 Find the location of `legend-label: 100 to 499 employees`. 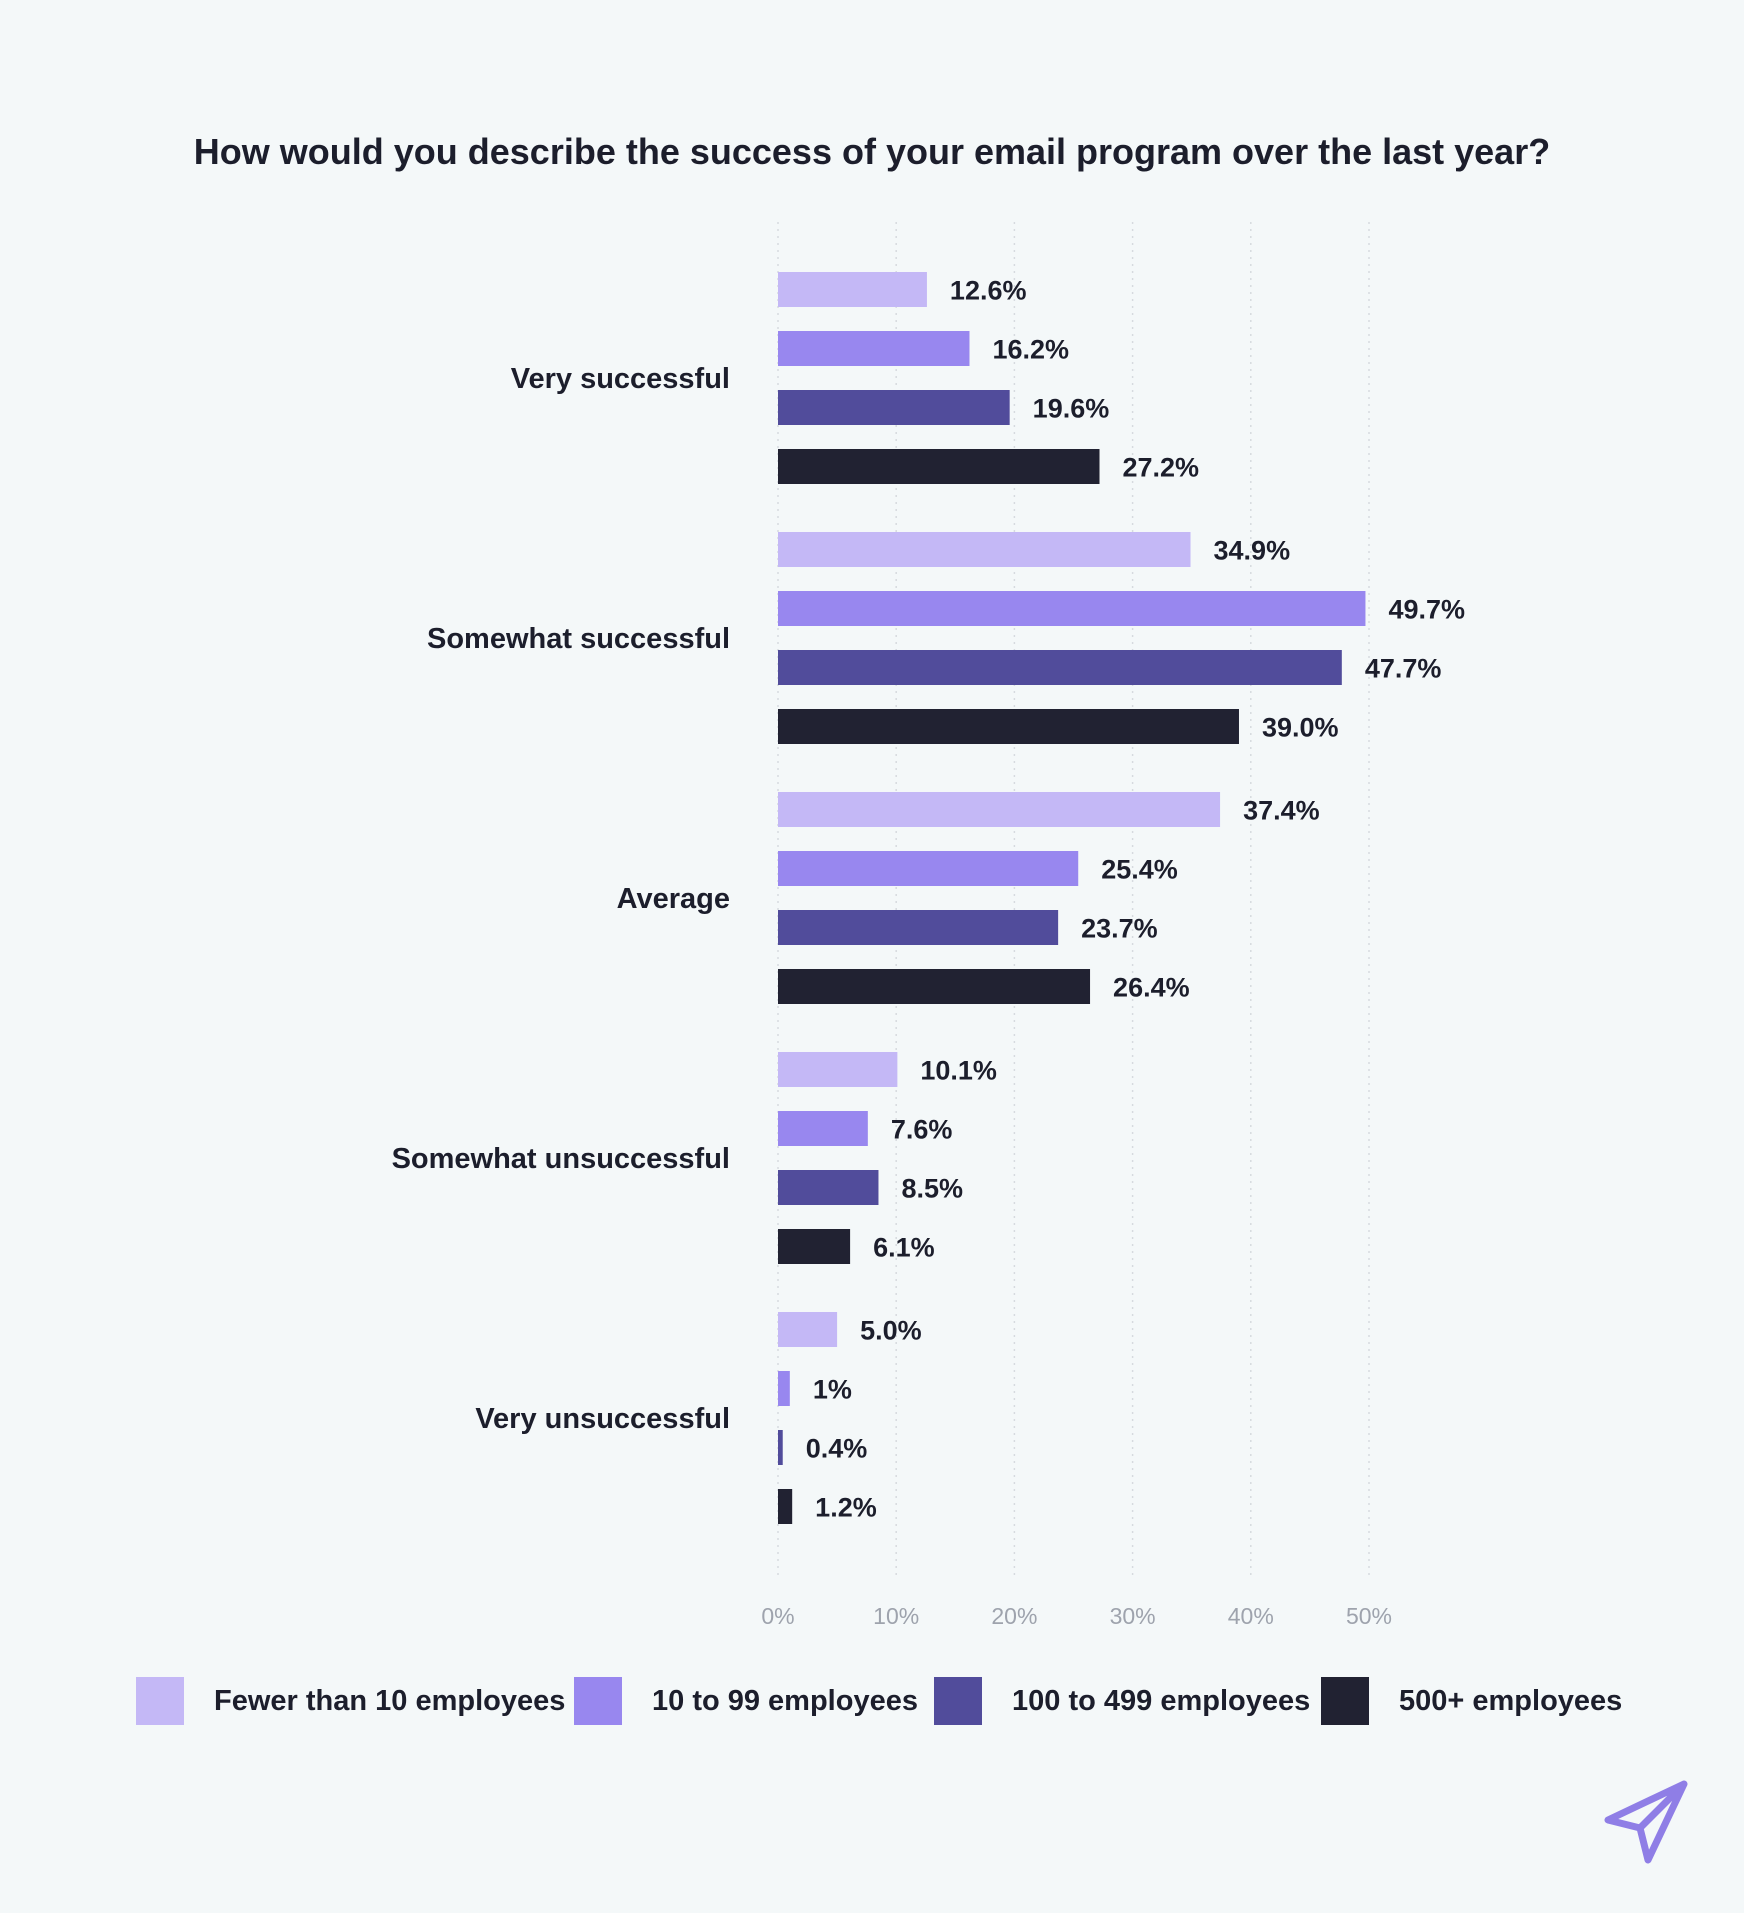

legend-label: 100 to 499 employees is located at coordinates (1161, 1700).